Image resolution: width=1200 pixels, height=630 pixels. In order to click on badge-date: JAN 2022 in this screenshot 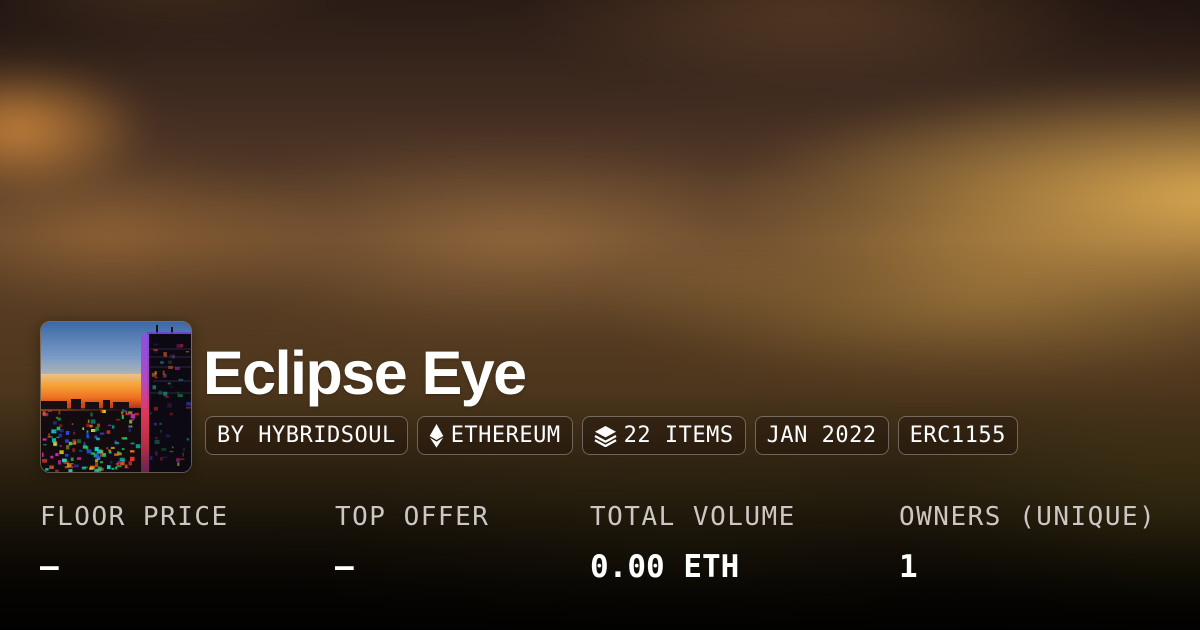, I will do `click(821, 435)`.